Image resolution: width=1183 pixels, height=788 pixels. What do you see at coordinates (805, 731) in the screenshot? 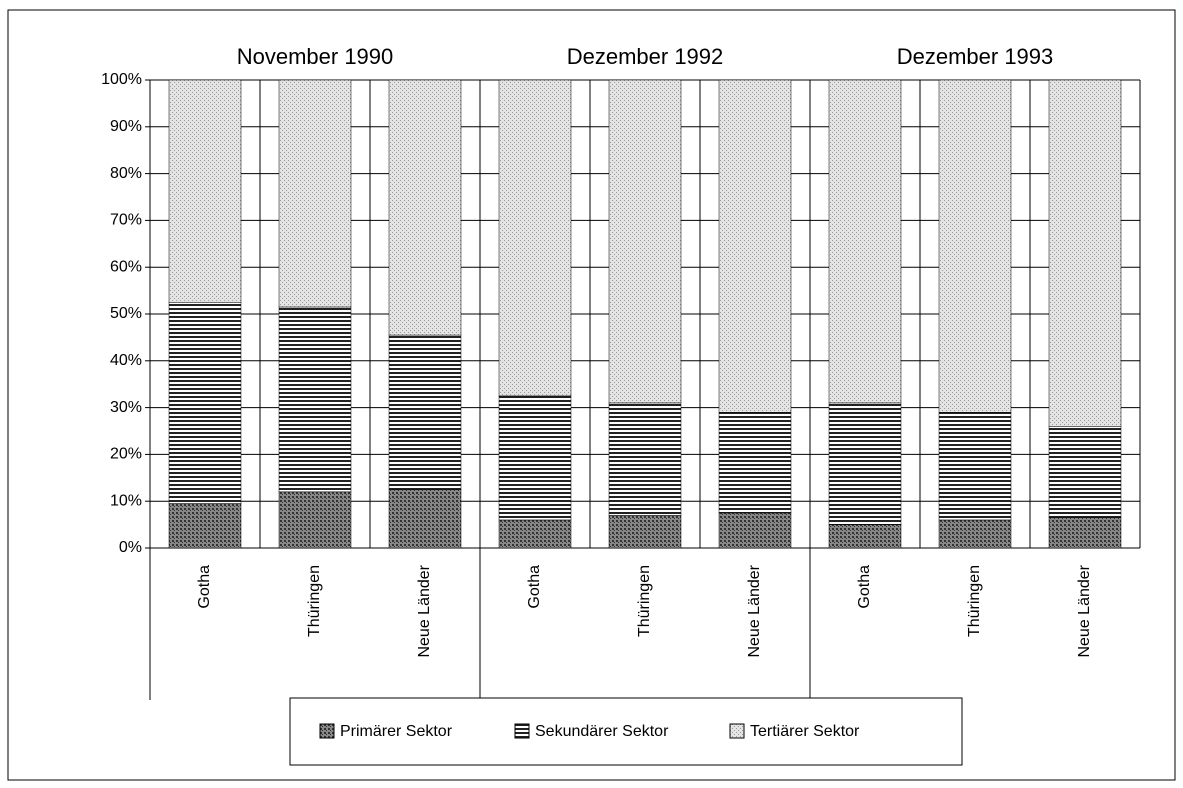
I see `legend-label: Tertiärer Sektor` at bounding box center [805, 731].